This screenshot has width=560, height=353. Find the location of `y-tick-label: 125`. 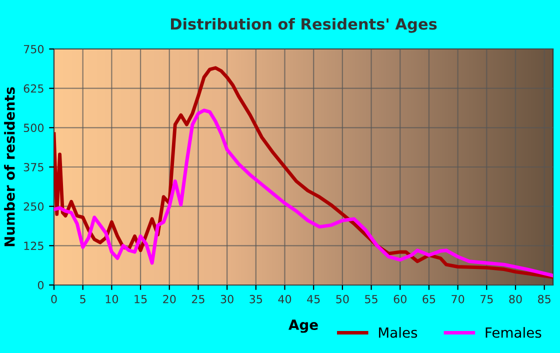

y-tick-label: 125 is located at coordinates (34, 246).